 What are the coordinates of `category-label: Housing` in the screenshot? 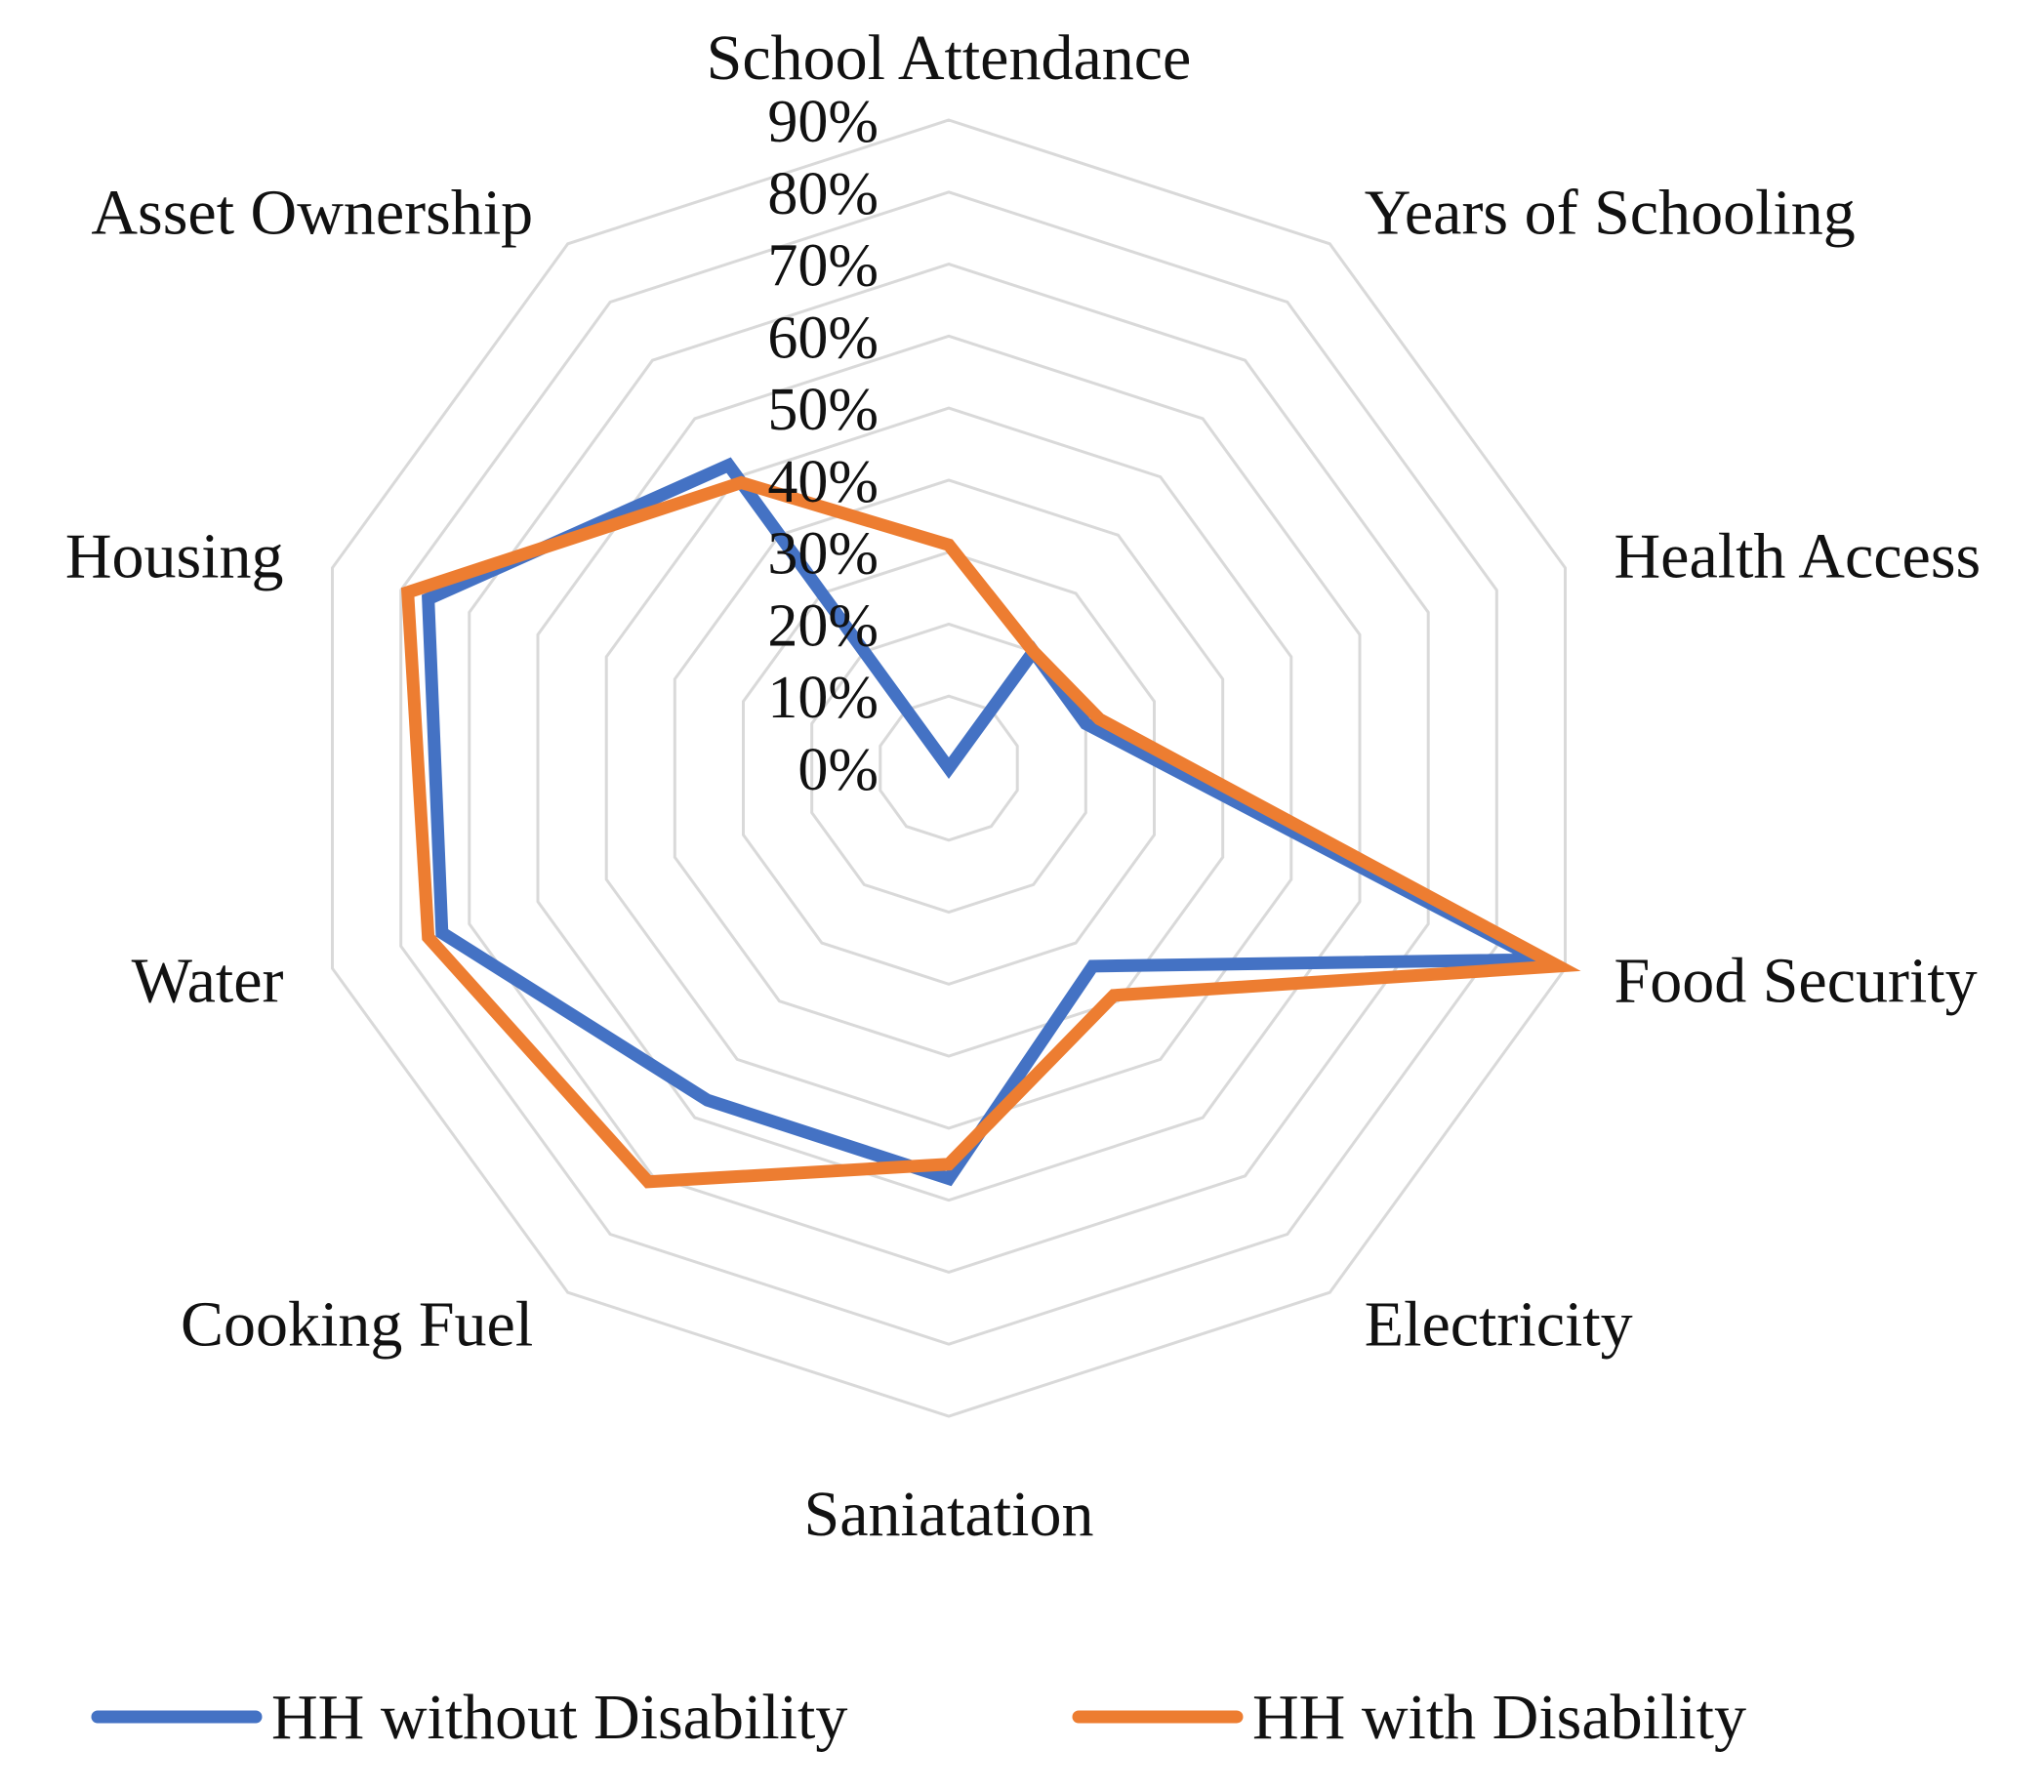 It's located at (174, 556).